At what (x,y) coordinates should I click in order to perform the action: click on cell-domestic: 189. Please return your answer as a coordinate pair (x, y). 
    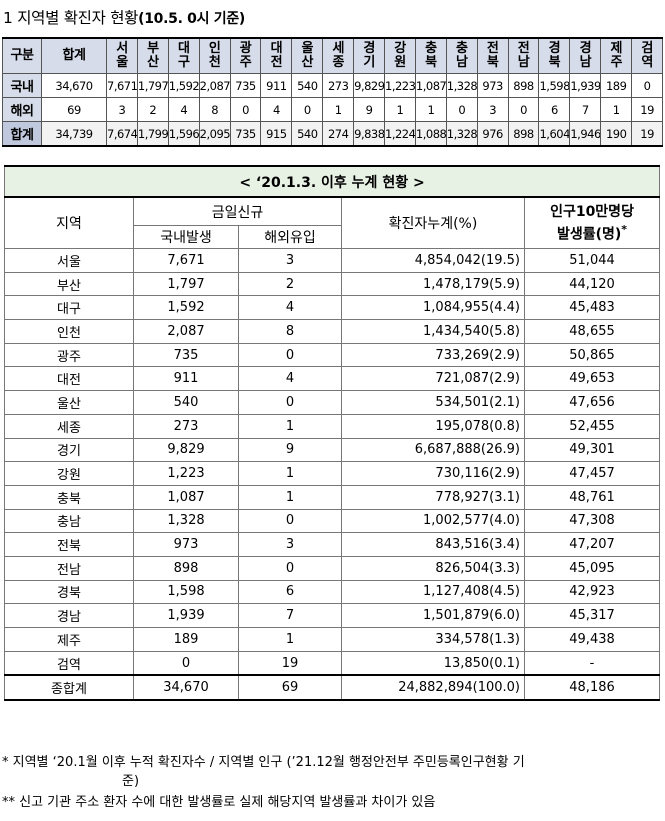
    Looking at the image, I should click on (186, 639).